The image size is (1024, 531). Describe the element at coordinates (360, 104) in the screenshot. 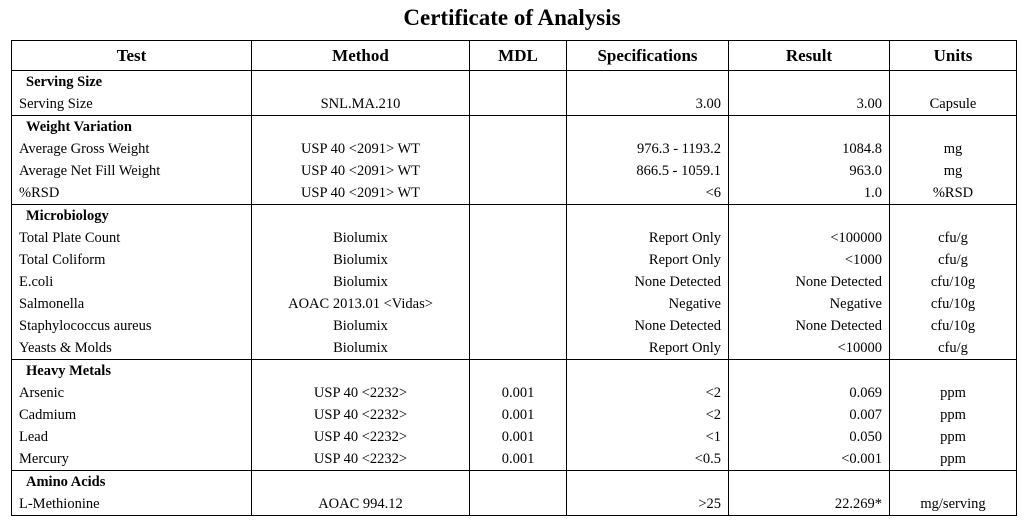

I see `cell-method: SNL.MA.210` at that location.